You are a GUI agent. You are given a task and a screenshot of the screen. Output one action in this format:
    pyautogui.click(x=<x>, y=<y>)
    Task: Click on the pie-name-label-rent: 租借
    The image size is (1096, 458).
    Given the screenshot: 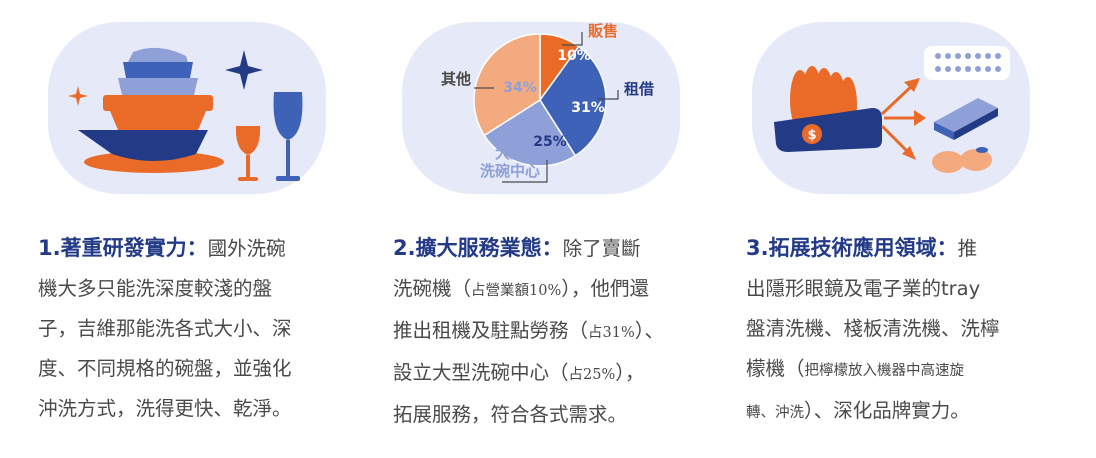 What is the action you would take?
    pyautogui.click(x=639, y=89)
    